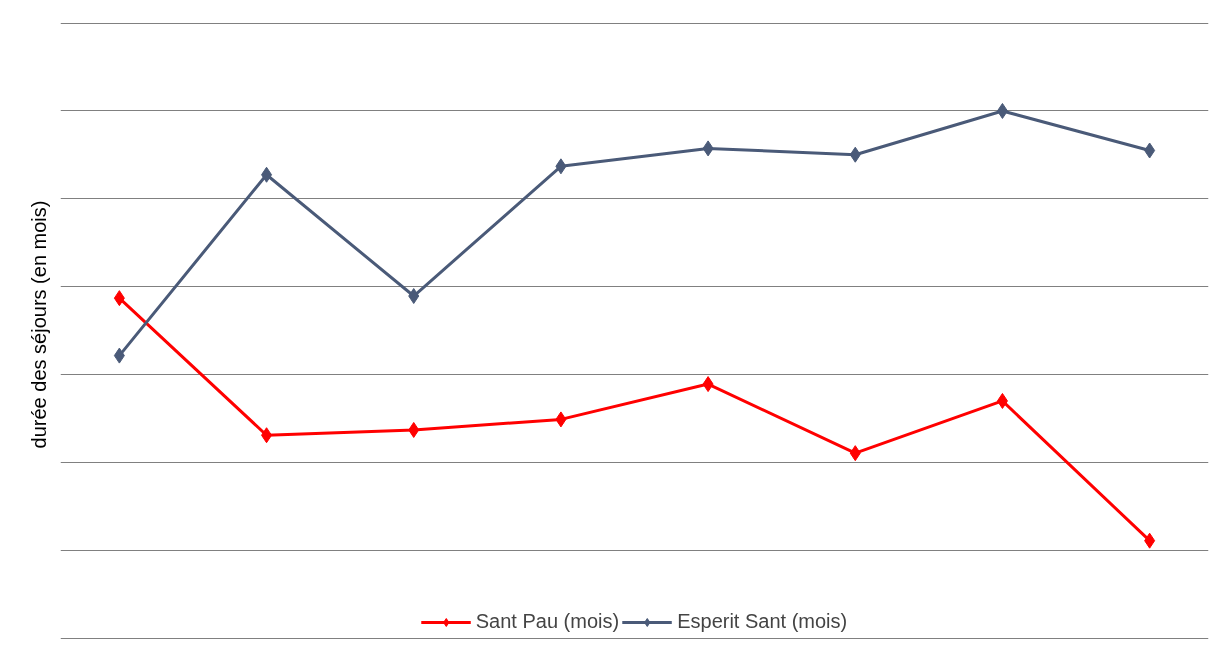 Image resolution: width=1213 pixels, height=653 pixels. Describe the element at coordinates (762, 621) in the screenshot. I see `legend-label: Esperit Sant (mois)` at that location.